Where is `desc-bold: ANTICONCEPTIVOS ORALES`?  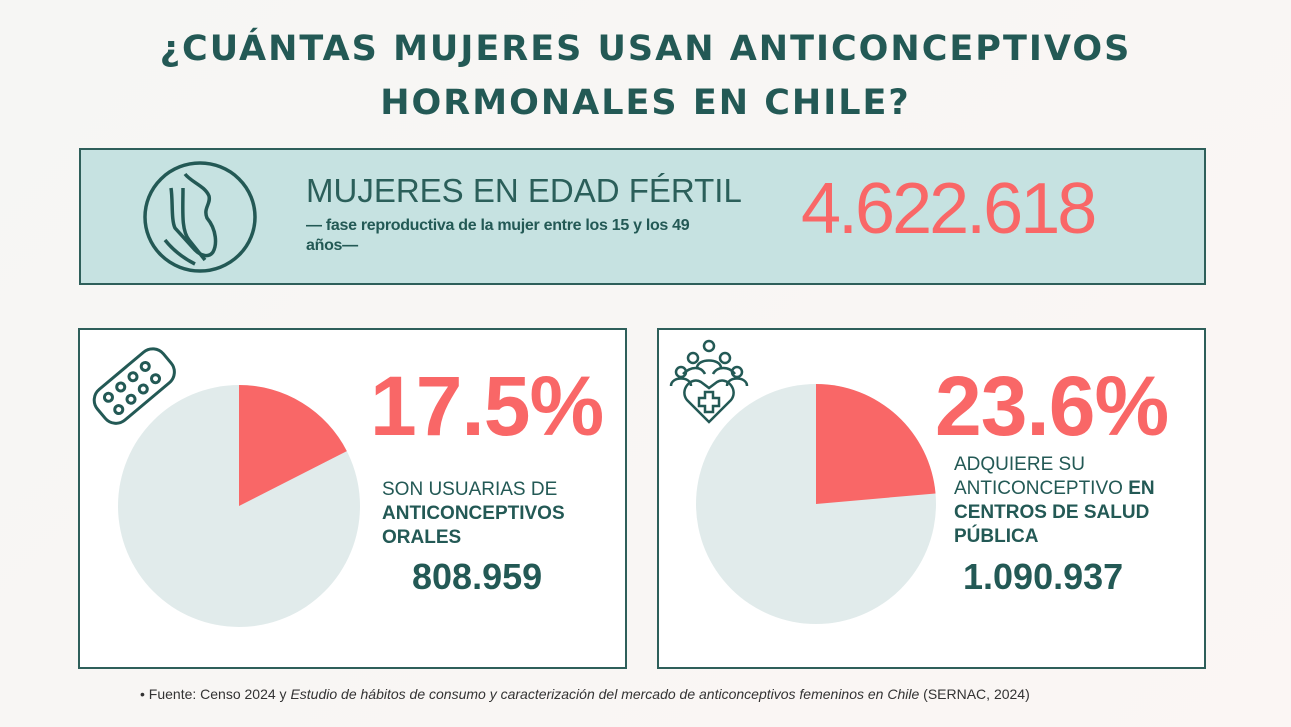
desc-bold: ANTICONCEPTIVOS ORALES is located at coordinates (473, 525).